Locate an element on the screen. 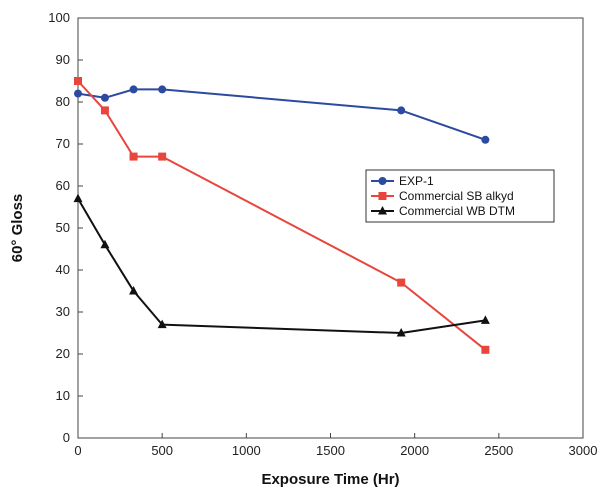 This screenshot has width=606, height=495. series-line is located at coordinates (281, 114).